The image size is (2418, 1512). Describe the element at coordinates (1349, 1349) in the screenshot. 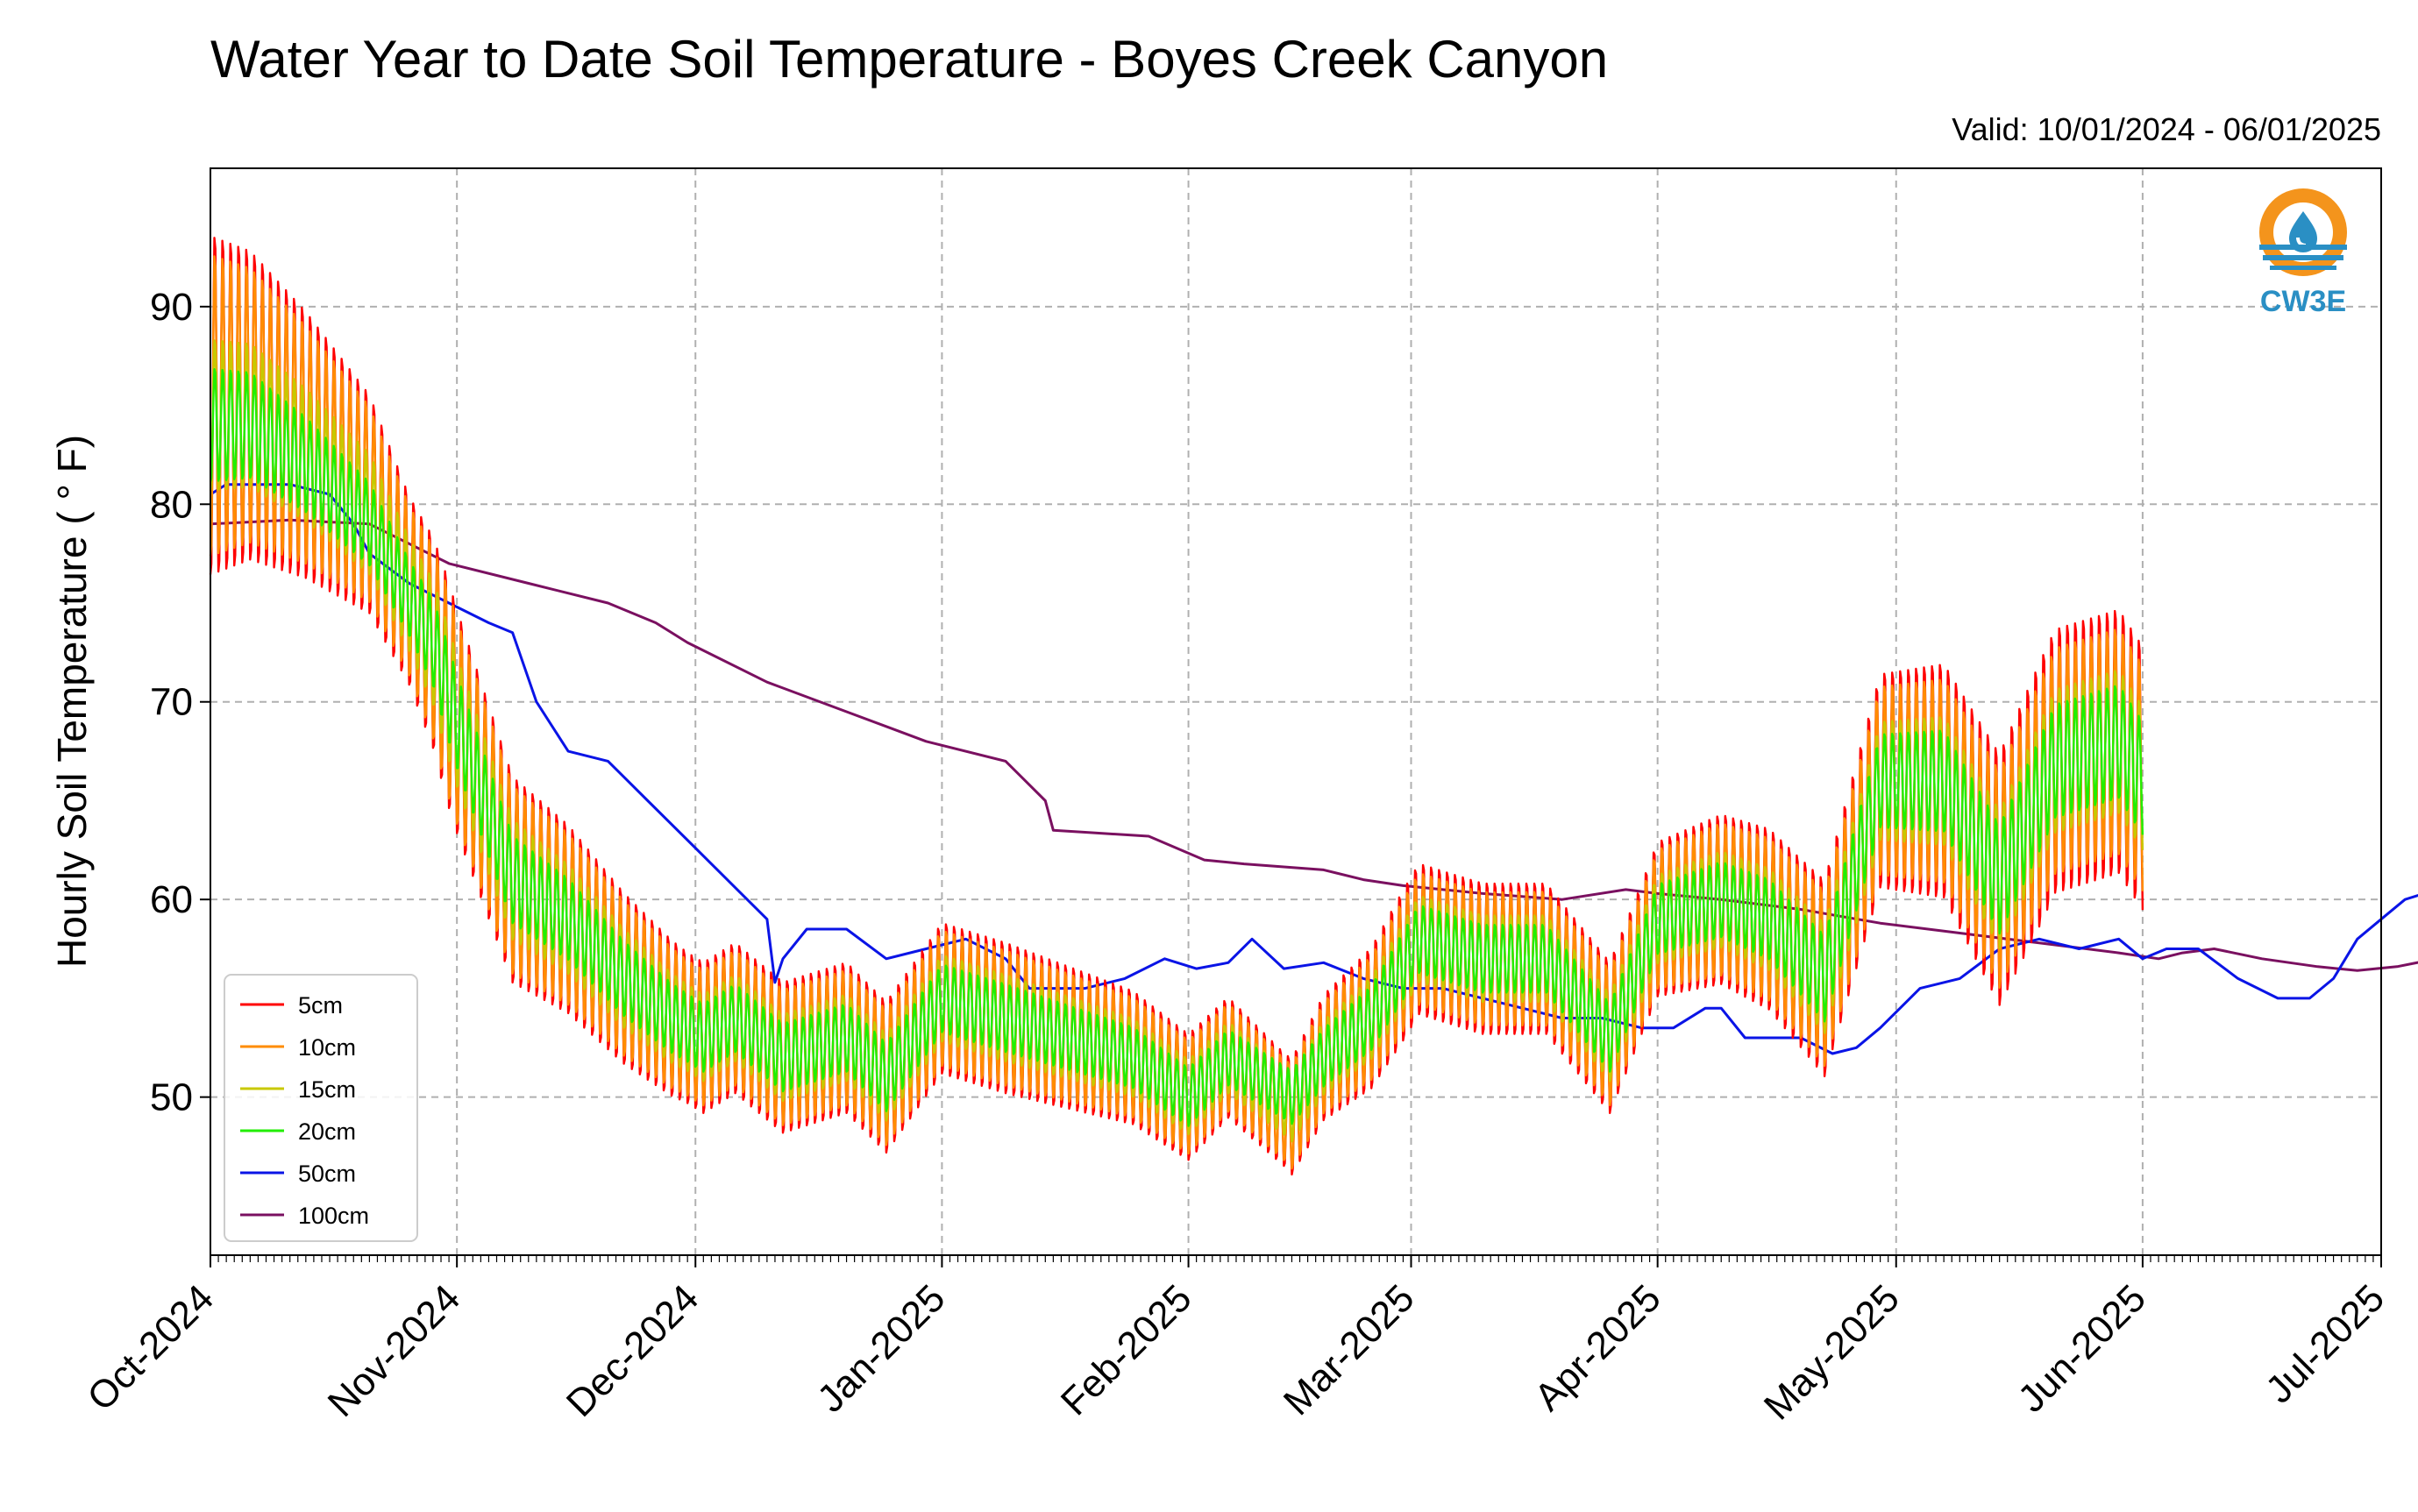

I see `x-tick-label: Mar-2025` at that location.